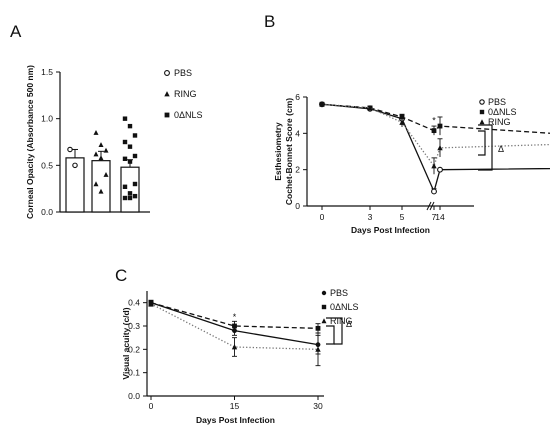 This screenshot has width=550, height=430. I want to click on b-y-tick-label: 2, so click(297, 170).